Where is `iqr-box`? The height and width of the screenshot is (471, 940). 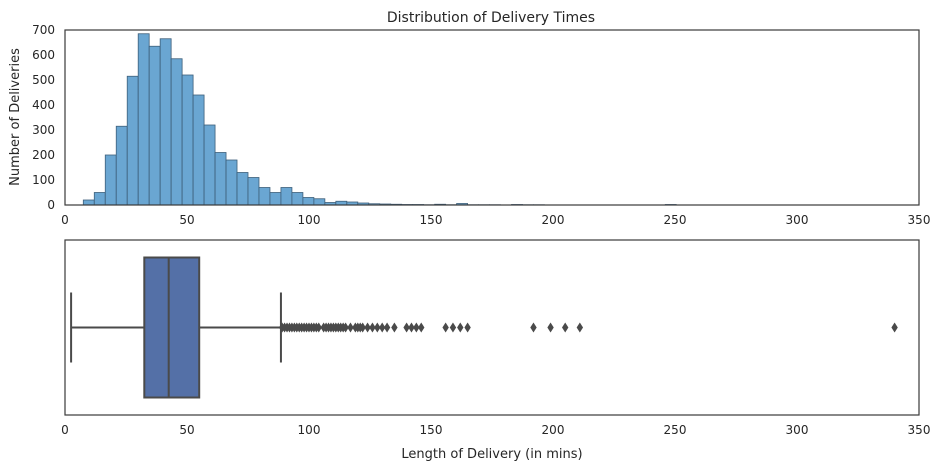
iqr-box is located at coordinates (172, 327).